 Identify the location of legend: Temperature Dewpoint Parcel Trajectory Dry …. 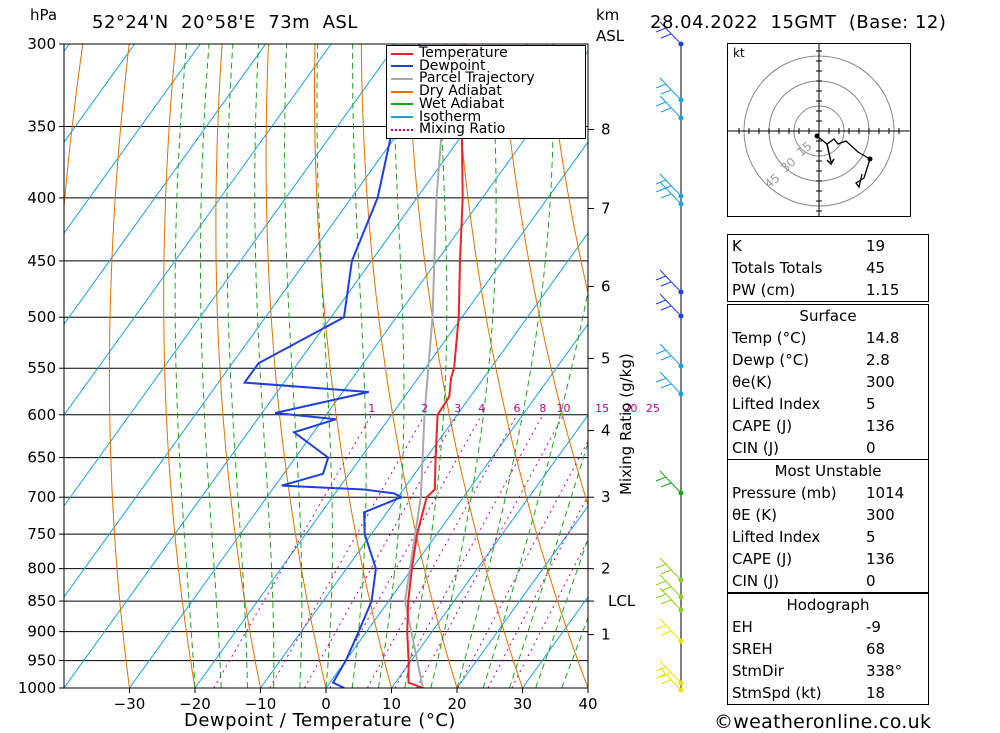
(486, 92).